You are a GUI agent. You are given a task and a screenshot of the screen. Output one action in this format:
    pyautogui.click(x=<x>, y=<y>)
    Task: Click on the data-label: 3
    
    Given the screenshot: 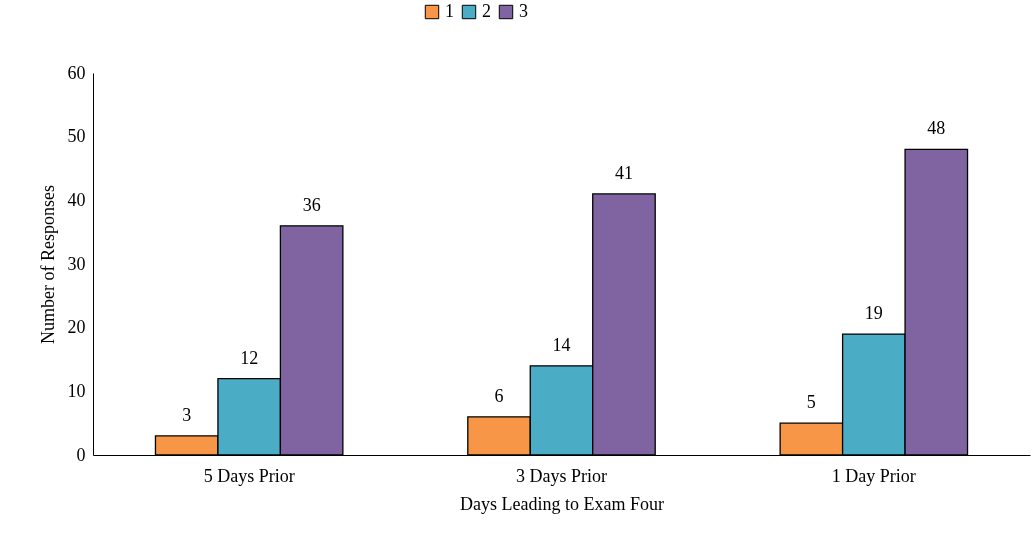 What is the action you would take?
    pyautogui.click(x=187, y=414)
    